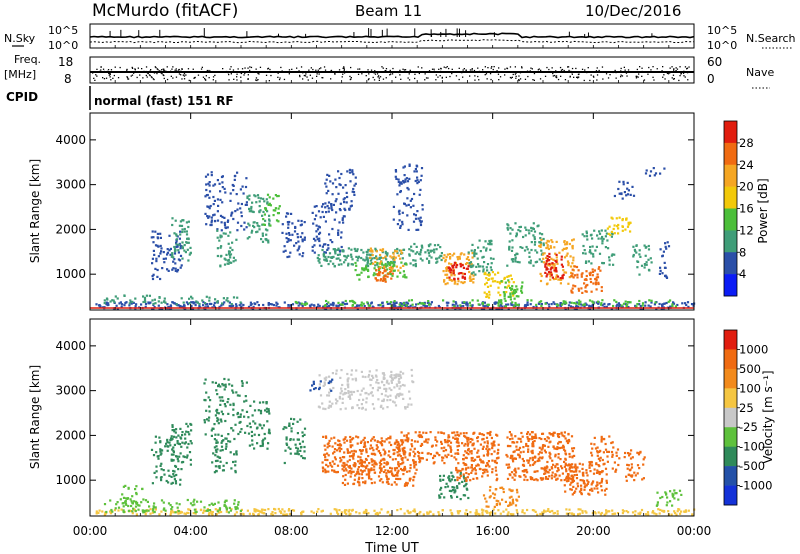  What do you see at coordinates (20, 74) in the screenshot?
I see `freq-unit: [MHz]` at bounding box center [20, 74].